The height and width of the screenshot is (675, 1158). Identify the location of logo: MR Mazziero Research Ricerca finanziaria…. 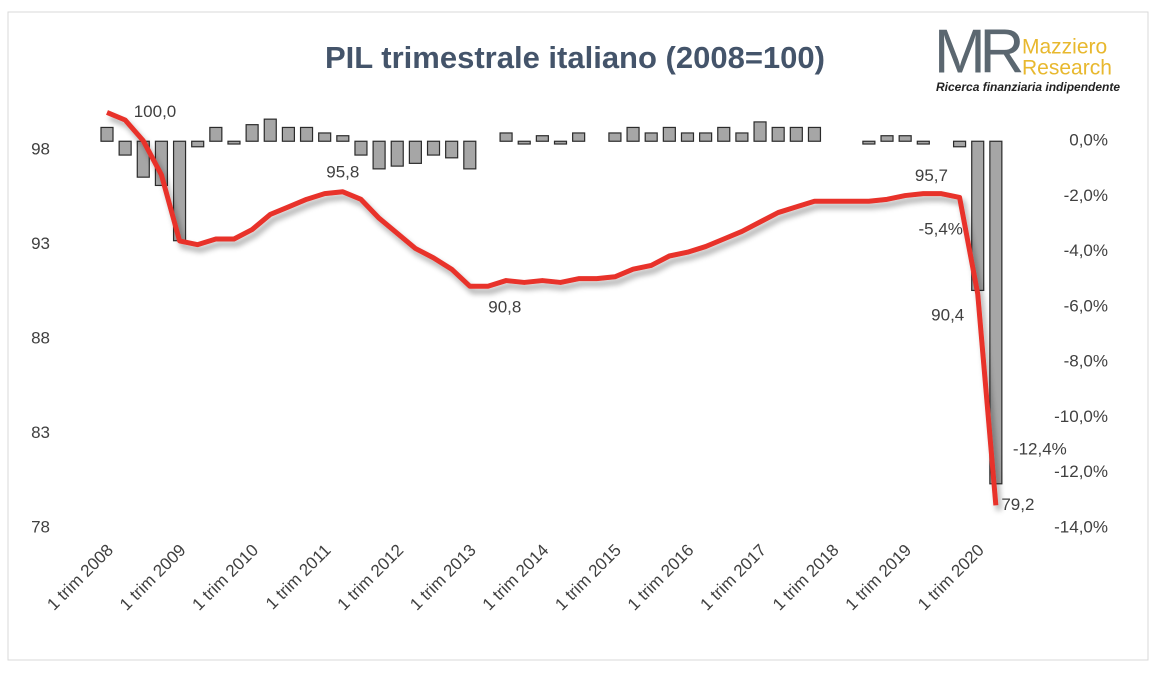
(1027, 55).